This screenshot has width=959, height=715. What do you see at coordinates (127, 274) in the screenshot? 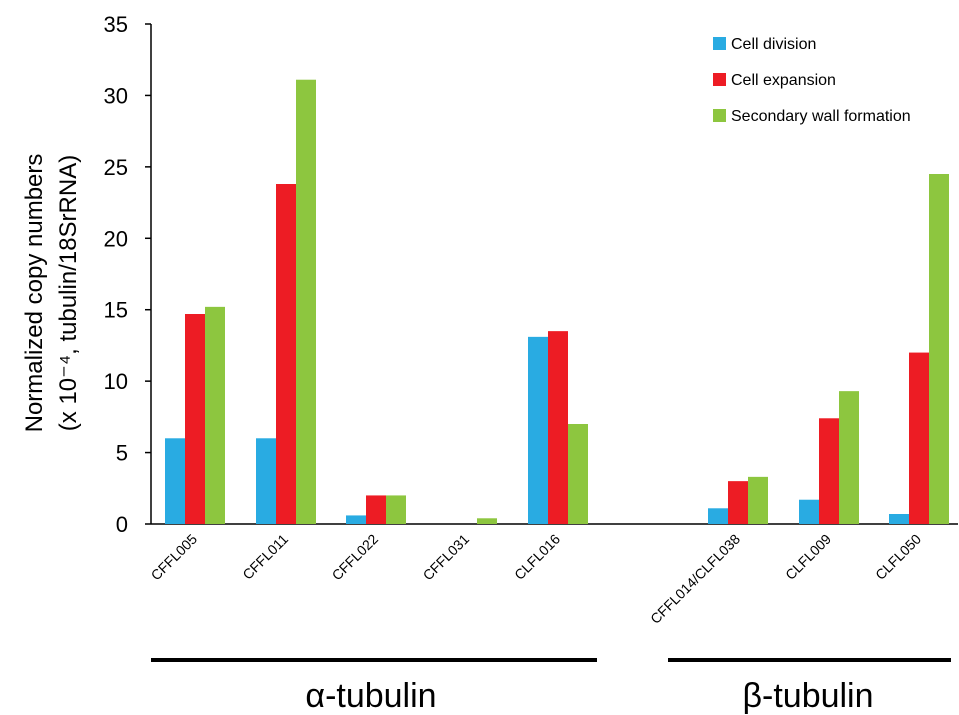
I see `y-ticks: 0 5 10 15 20 25 30 35` at bounding box center [127, 274].